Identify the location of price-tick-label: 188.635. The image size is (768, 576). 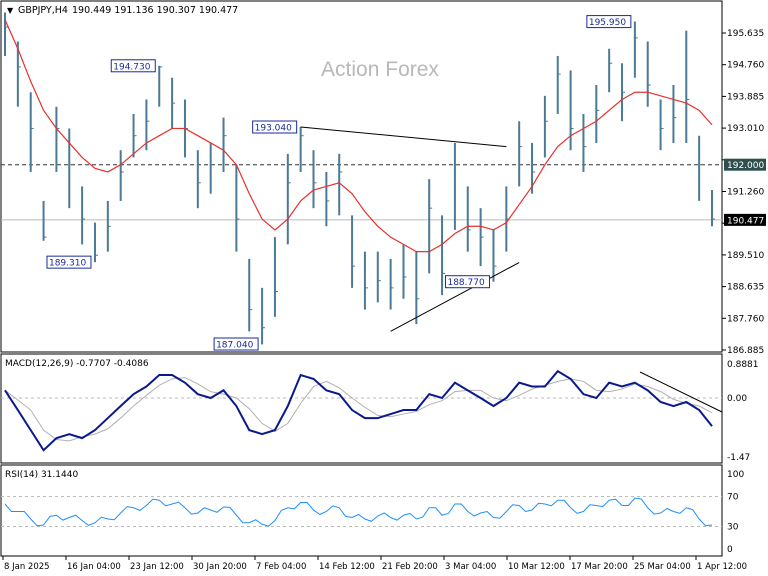
(745, 288).